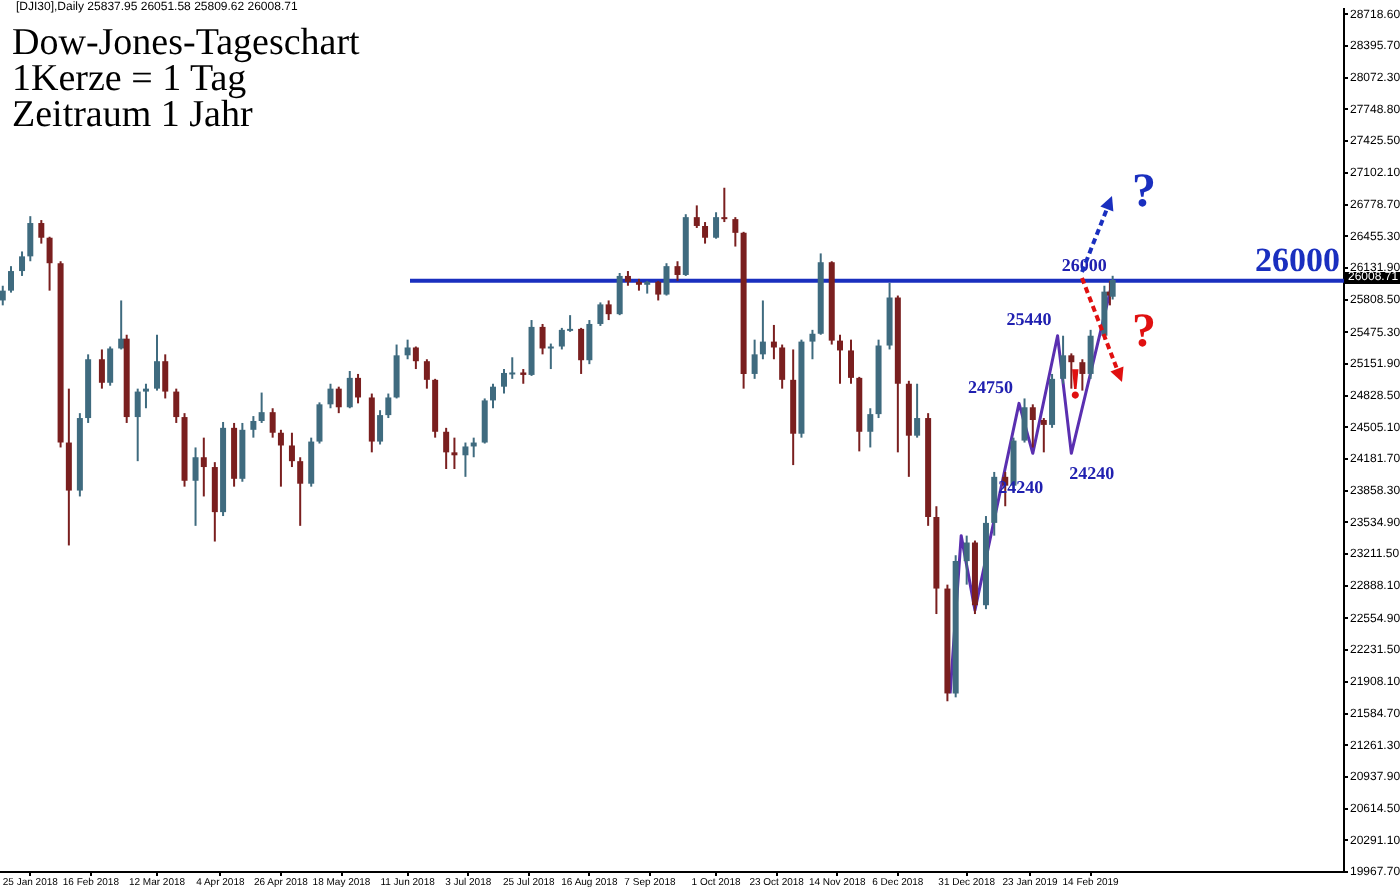  Describe the element at coordinates (1084, 264) in the screenshot. I see `annotation: 26000` at that location.